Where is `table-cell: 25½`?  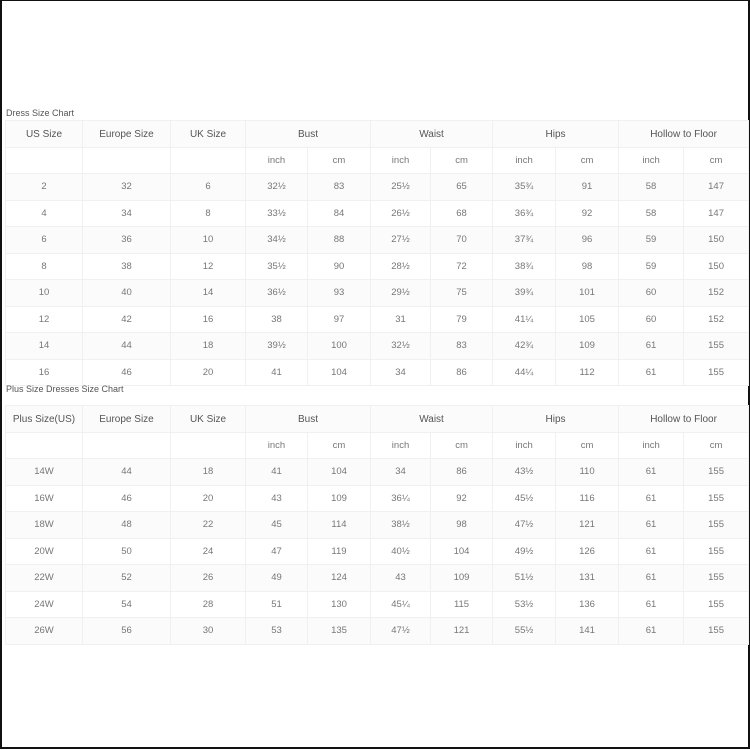 table-cell: 25½ is located at coordinates (401, 187).